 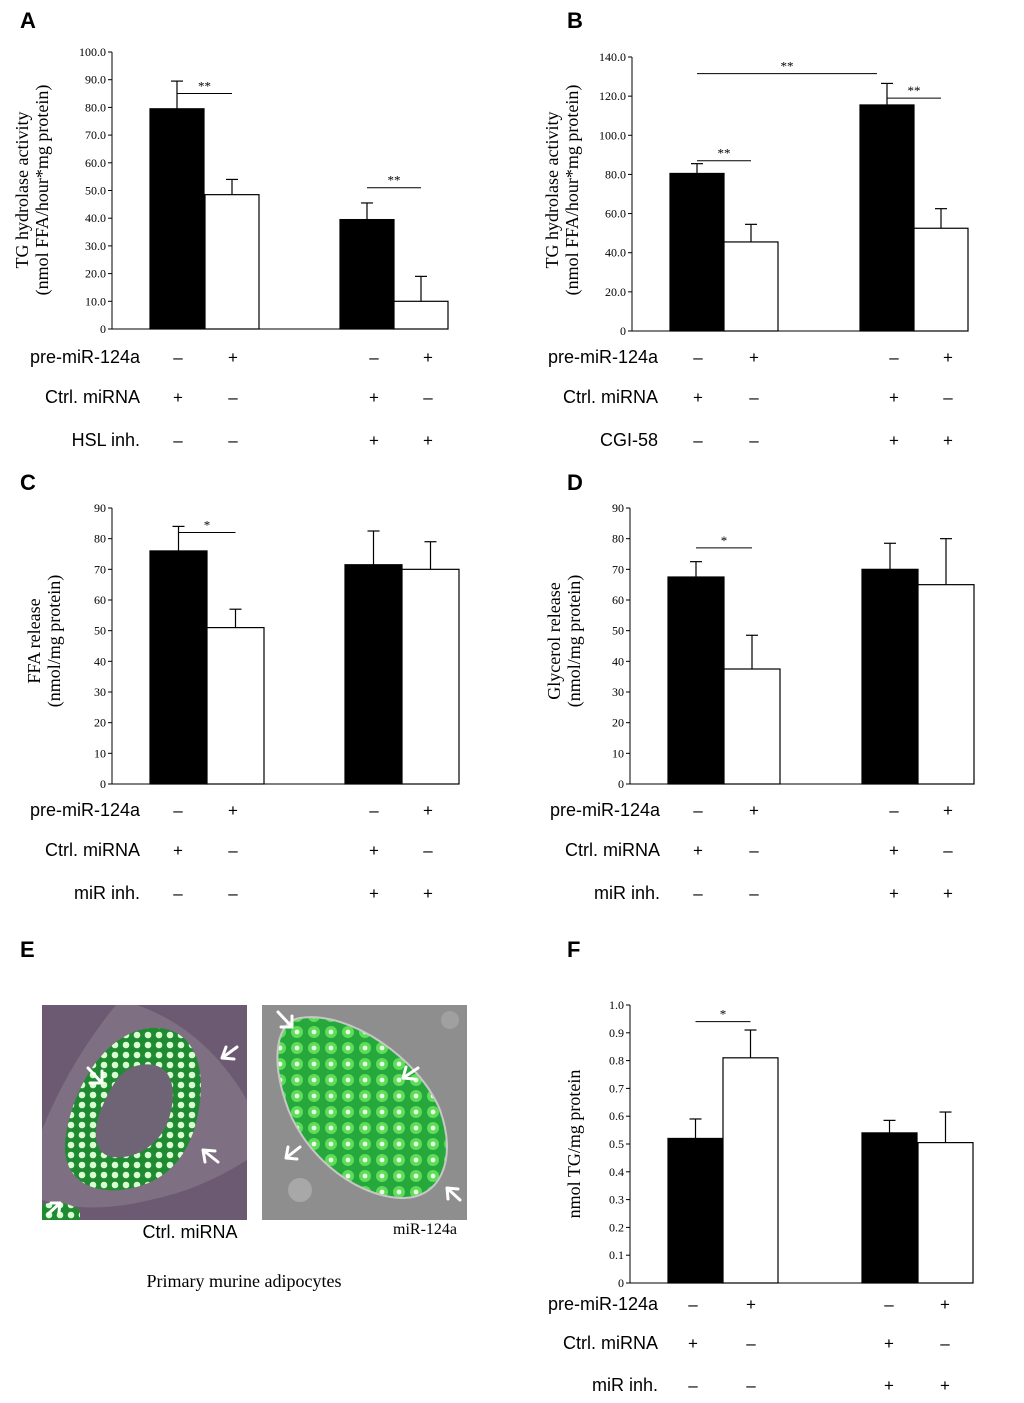 I want to click on y-tick-label: 40, so click(x=618, y=661).